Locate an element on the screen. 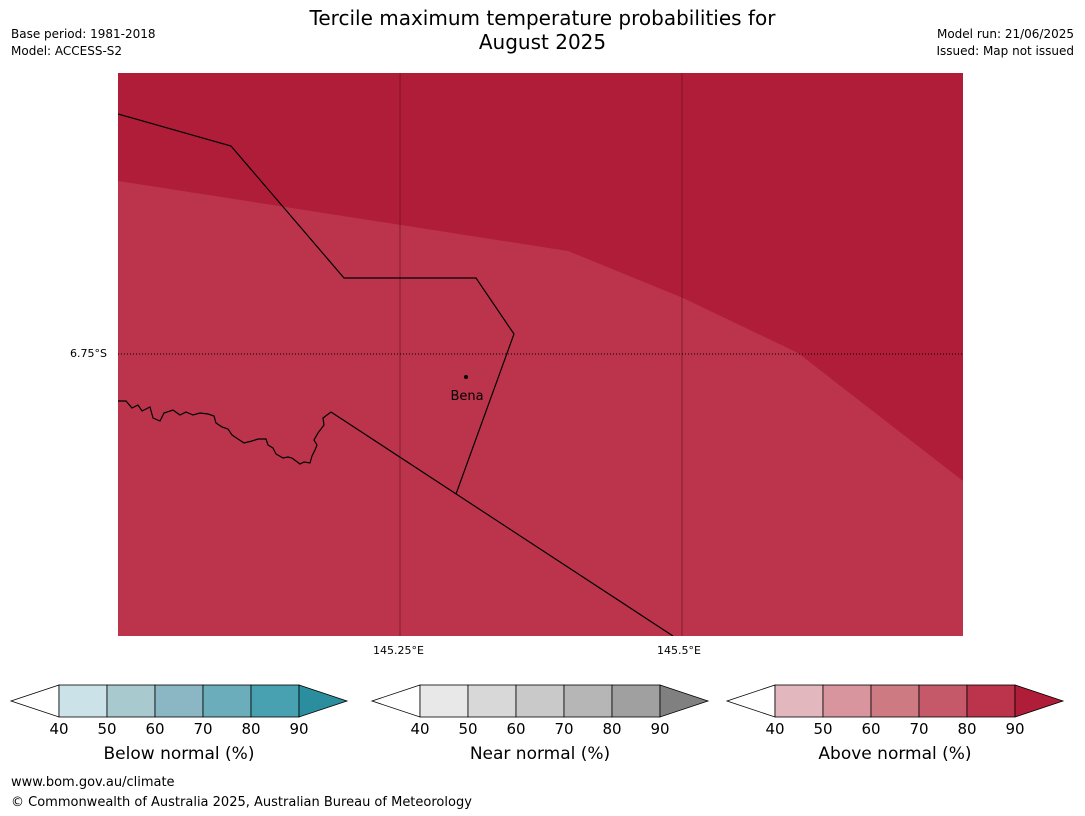 The height and width of the screenshot is (816, 1085). latitude-label: 6.75°S is located at coordinates (88, 353).